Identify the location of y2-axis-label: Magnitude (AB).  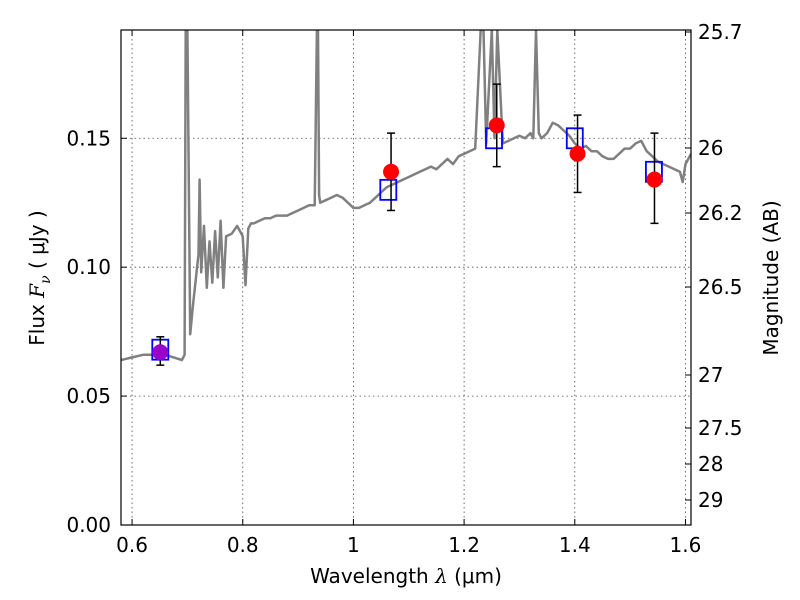
(771, 277).